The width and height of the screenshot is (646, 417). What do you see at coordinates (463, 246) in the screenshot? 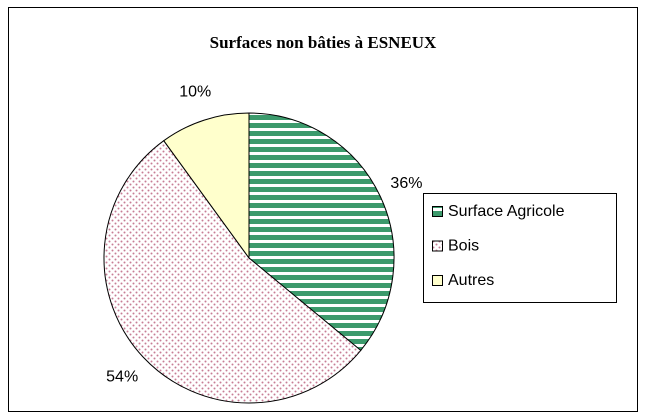
I see `legend-label: Bois` at bounding box center [463, 246].